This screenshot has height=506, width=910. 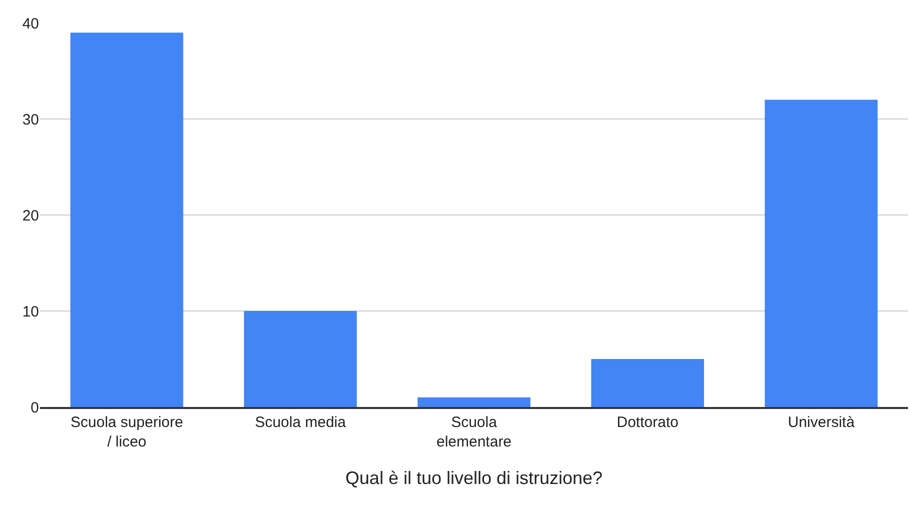 I want to click on x-tick-label: Scuola media, so click(x=300, y=422).